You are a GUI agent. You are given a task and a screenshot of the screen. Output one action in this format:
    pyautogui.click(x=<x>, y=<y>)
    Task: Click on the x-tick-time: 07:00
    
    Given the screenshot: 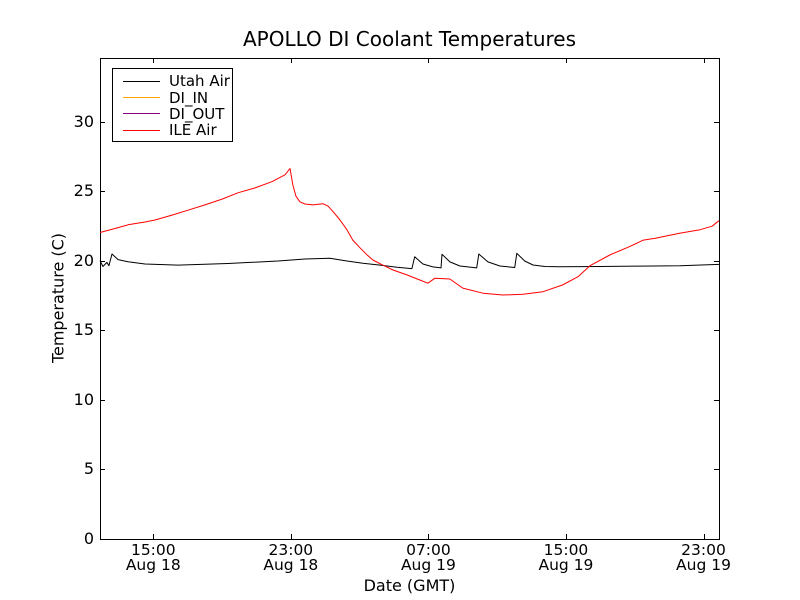 What is the action you would take?
    pyautogui.click(x=428, y=550)
    